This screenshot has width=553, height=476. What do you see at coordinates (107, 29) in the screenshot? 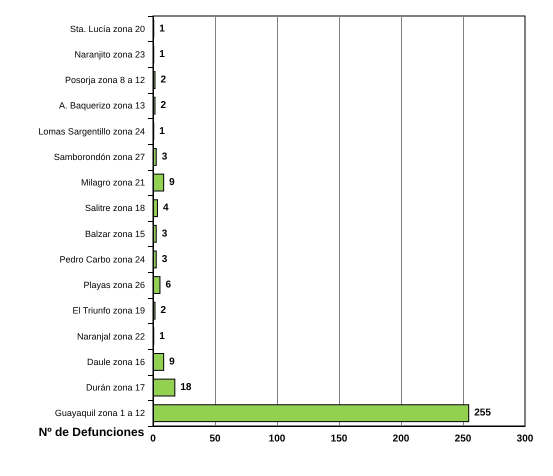
I see `y-tick-label: Sta. Lucía zona 20` at bounding box center [107, 29].